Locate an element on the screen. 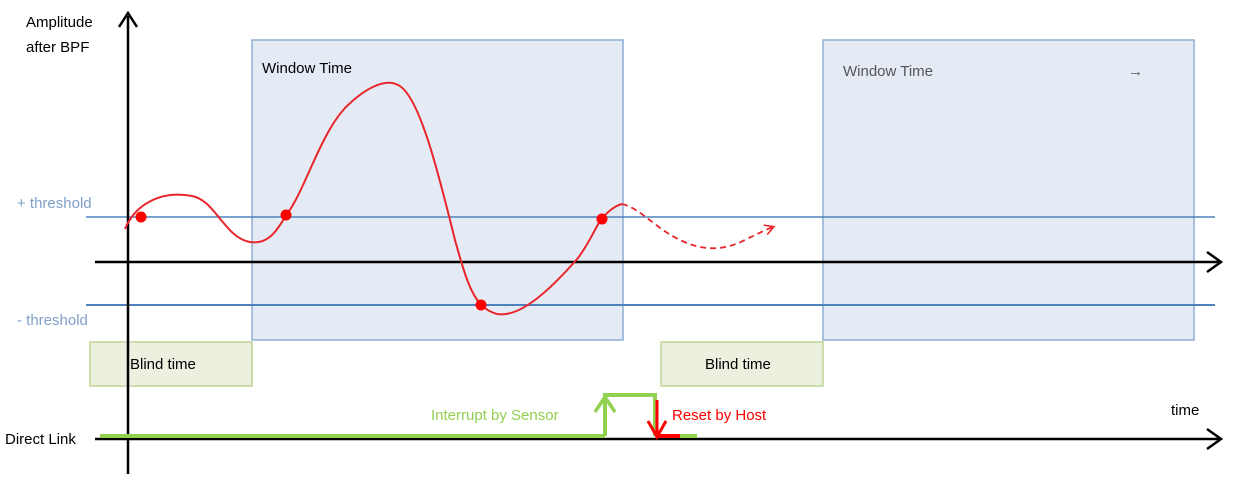 This screenshot has height=478, width=1235. reset-by-host-label: Reset by Host is located at coordinates (719, 415).